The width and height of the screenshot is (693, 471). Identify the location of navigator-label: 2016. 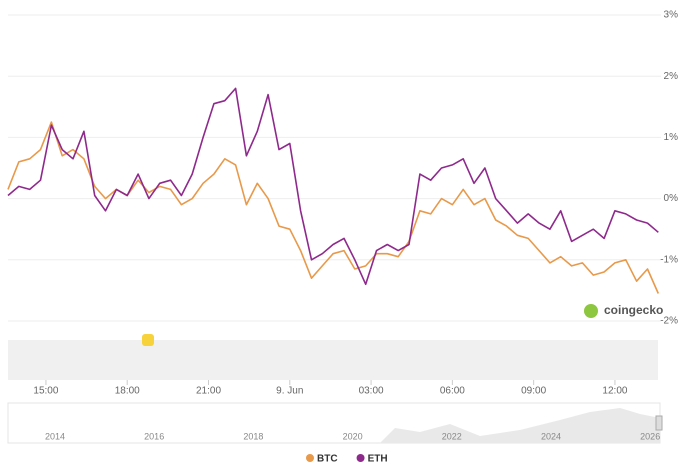
(154, 436).